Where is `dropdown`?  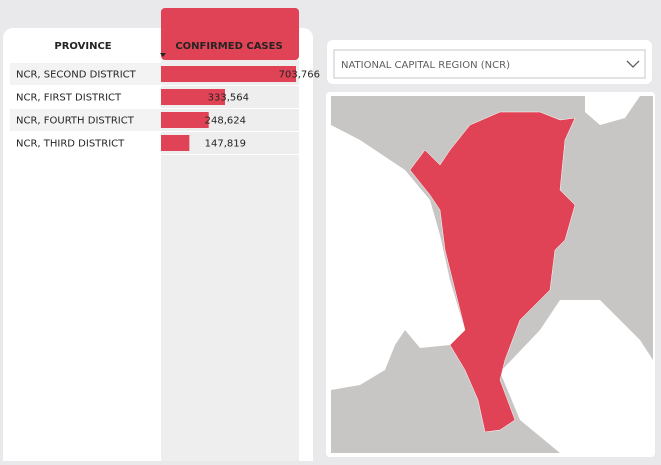
dropdown is located at coordinates (489, 64).